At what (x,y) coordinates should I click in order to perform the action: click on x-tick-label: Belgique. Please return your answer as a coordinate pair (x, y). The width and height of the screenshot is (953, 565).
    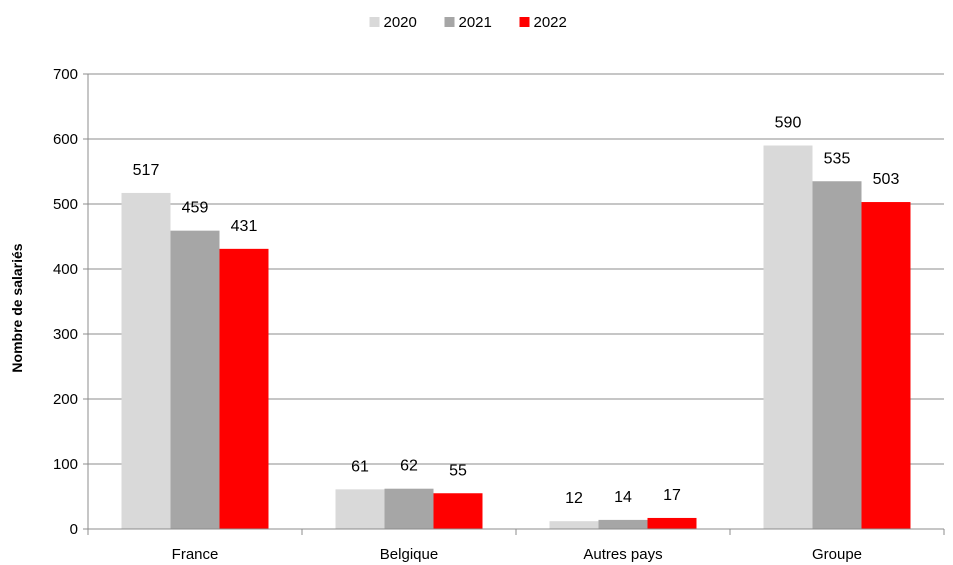
    Looking at the image, I should click on (409, 554).